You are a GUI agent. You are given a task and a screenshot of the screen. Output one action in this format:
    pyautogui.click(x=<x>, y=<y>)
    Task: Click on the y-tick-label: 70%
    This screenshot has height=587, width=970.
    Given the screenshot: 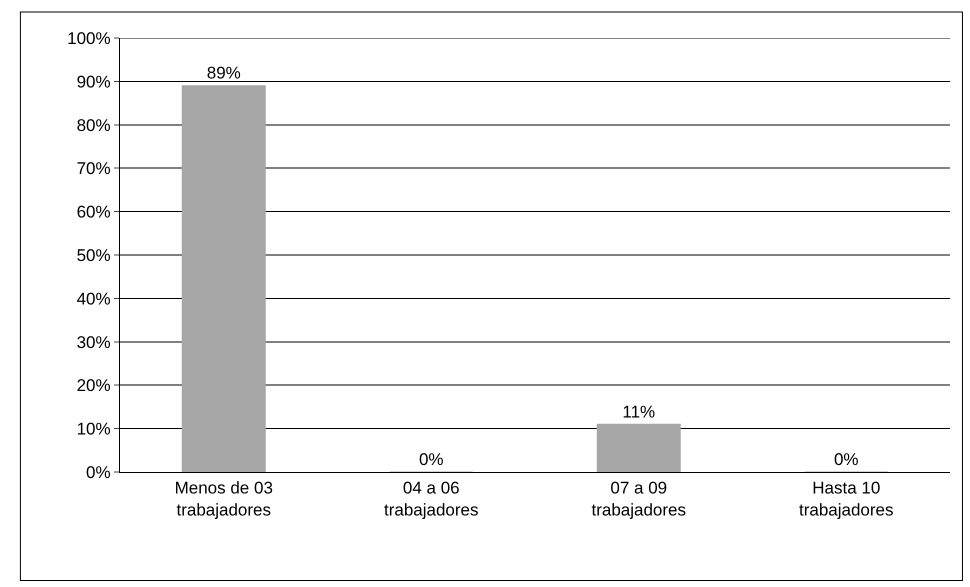 What is the action you would take?
    pyautogui.click(x=93, y=168)
    